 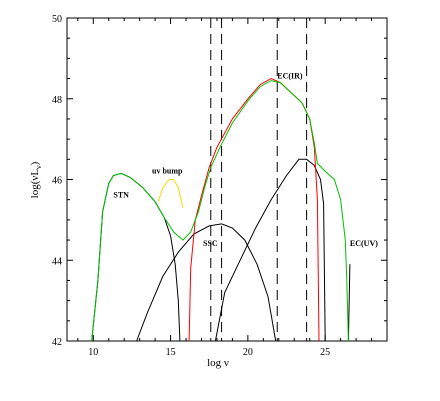 What do you see at coordinates (290, 76) in the screenshot?
I see `annotation-label-4: EC(IR)` at bounding box center [290, 76].